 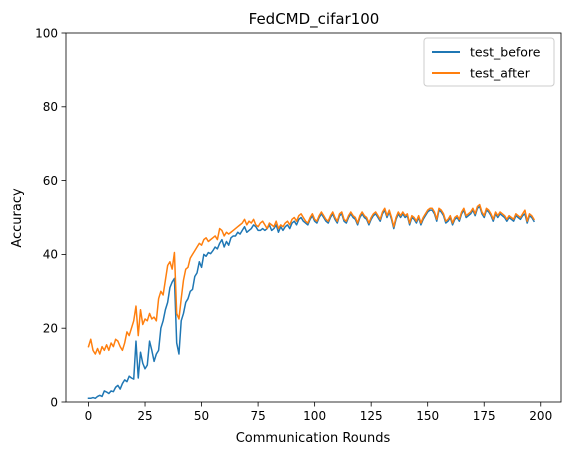 I want to click on y-tick-label: 0, so click(x=54, y=402).